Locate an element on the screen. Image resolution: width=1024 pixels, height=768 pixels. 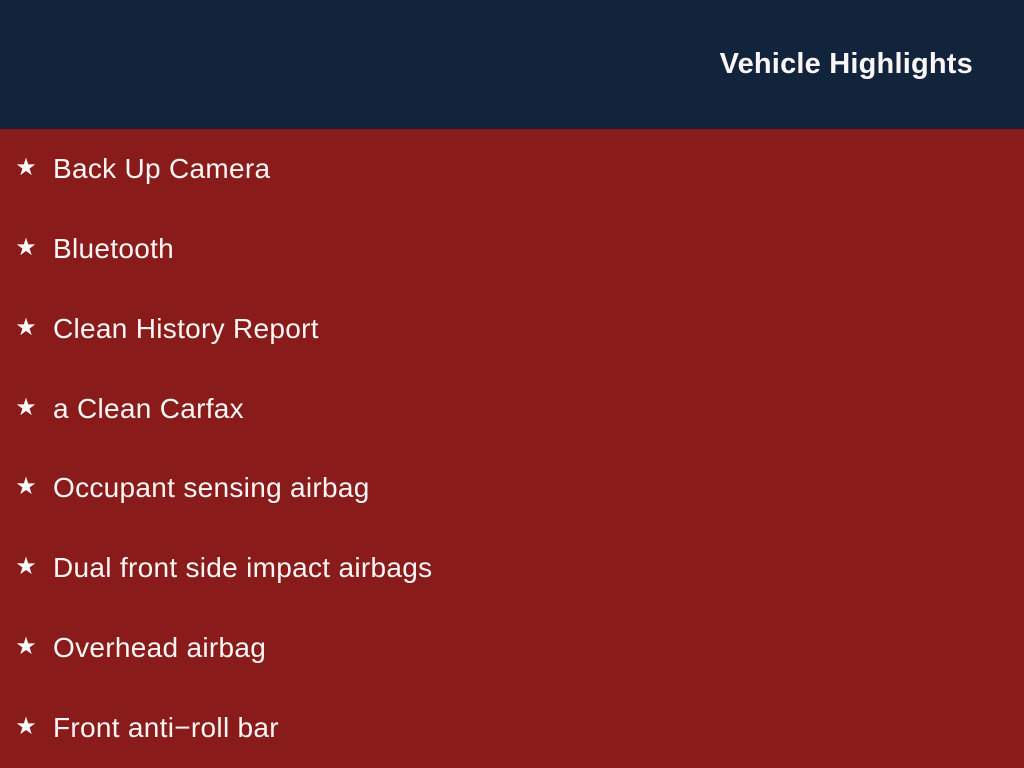
list-item-label: Occupant sensing airbag is located at coordinates (211, 488).